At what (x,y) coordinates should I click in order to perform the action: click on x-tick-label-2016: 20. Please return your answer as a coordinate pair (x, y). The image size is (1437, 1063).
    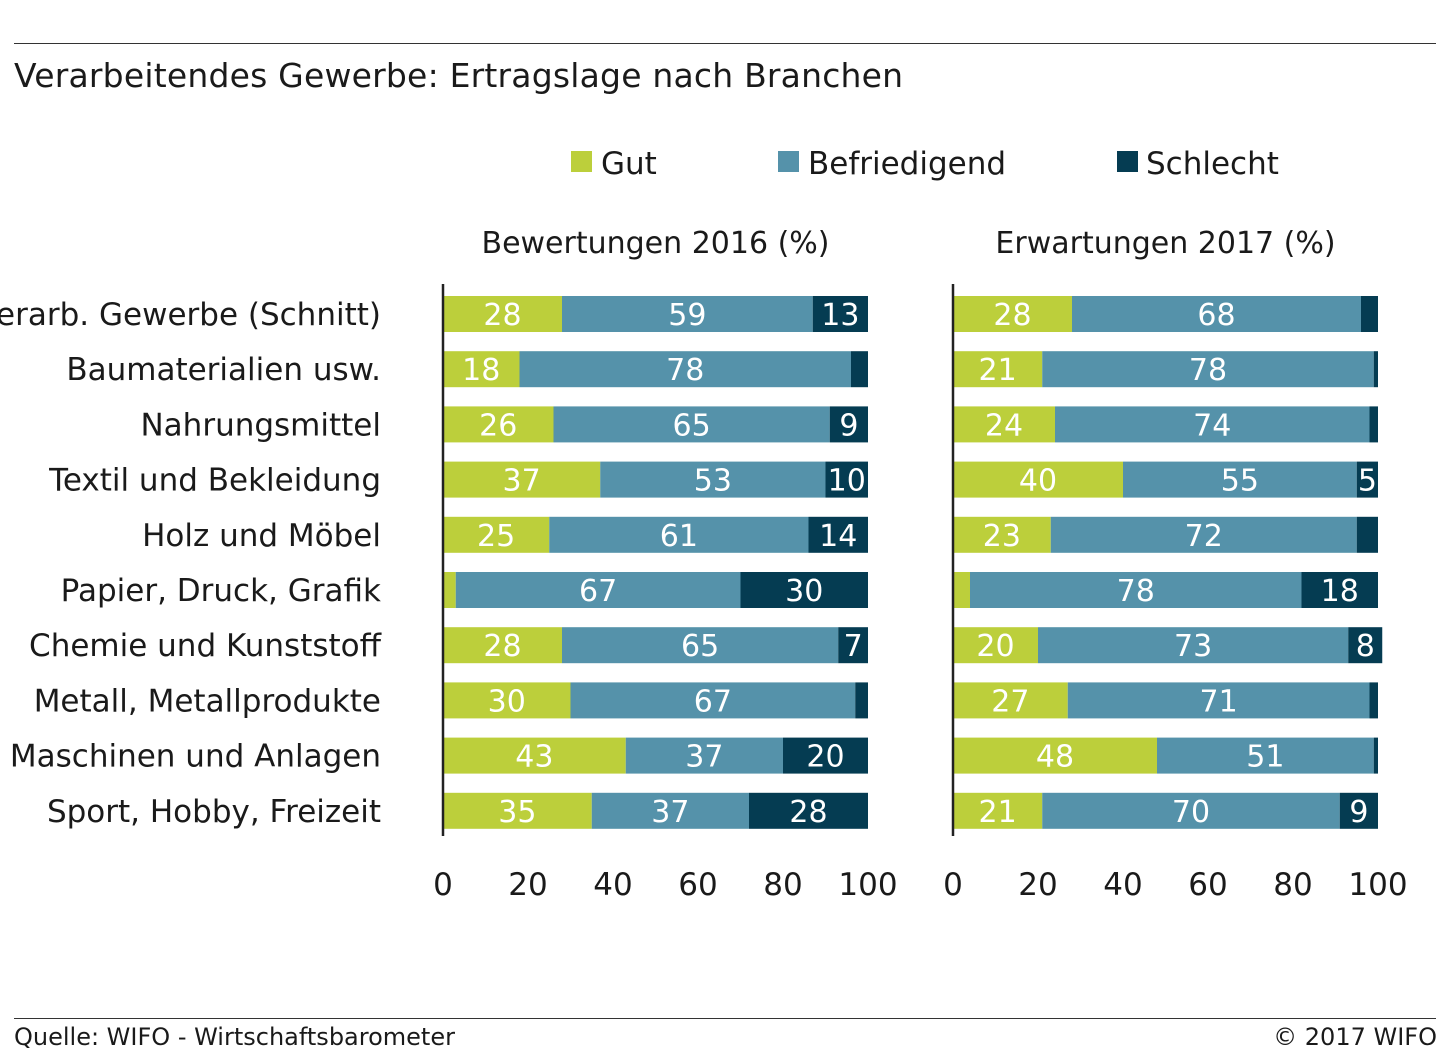
    Looking at the image, I should click on (527, 885).